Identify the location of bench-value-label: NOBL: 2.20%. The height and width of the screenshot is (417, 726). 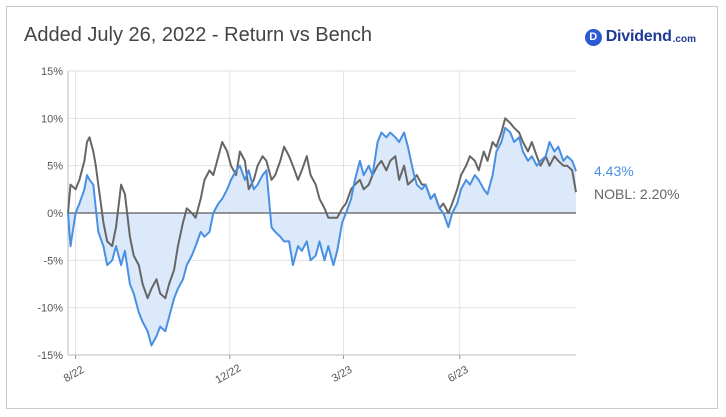
(637, 194).